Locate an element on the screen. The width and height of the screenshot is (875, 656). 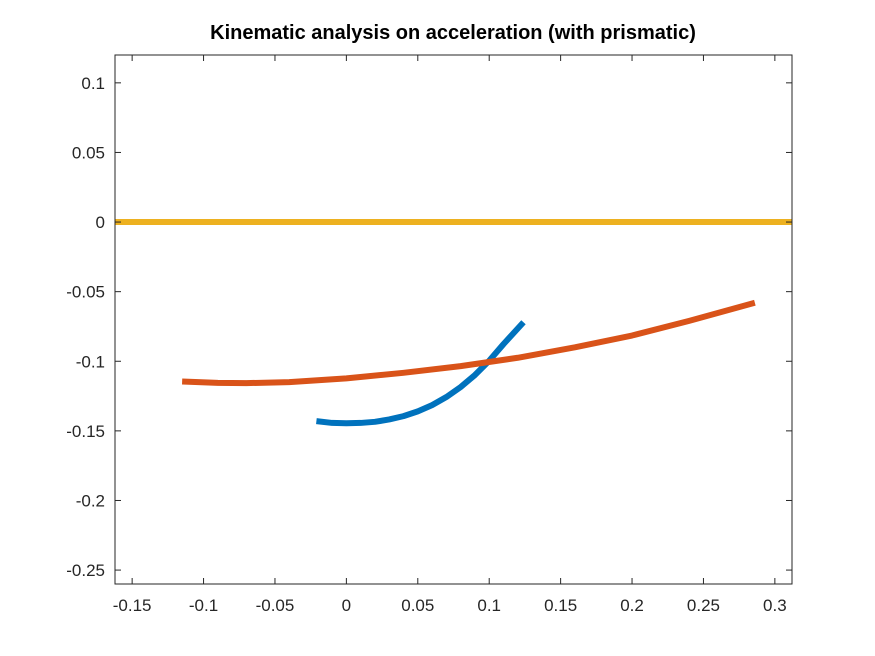
y-tick-label: -0.25 is located at coordinates (85, 570).